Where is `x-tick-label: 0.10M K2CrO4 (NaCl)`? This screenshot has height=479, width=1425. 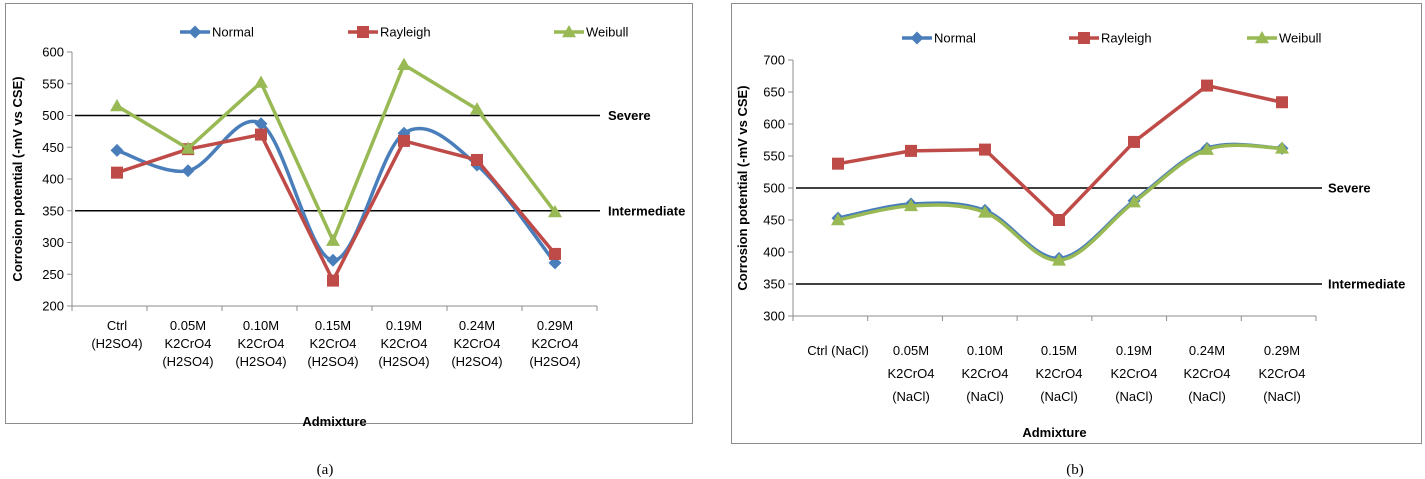 x-tick-label: 0.10M K2CrO4 (NaCl) is located at coordinates (985, 373).